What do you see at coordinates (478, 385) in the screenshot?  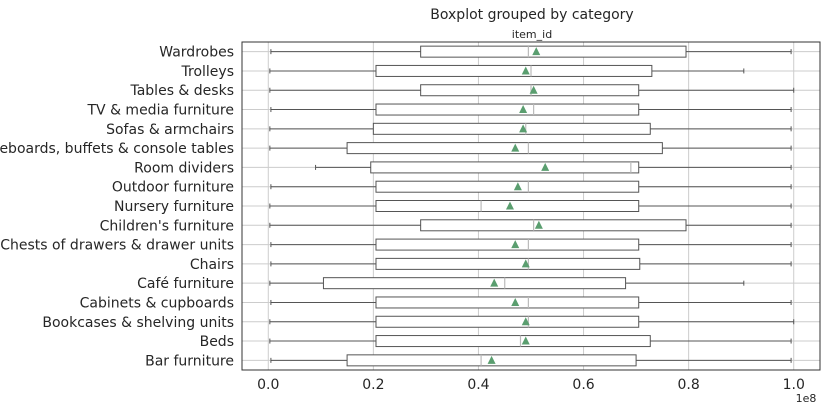 I see `x-tick-label: 0.4` at bounding box center [478, 385].